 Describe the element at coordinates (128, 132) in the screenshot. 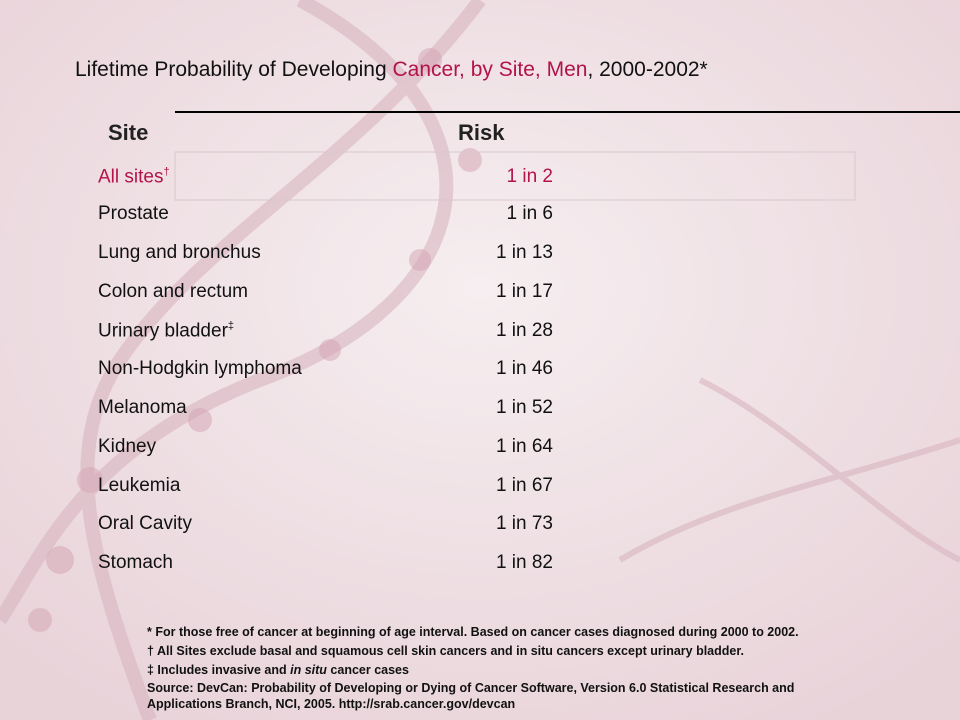

I see `header-site: Site` at that location.